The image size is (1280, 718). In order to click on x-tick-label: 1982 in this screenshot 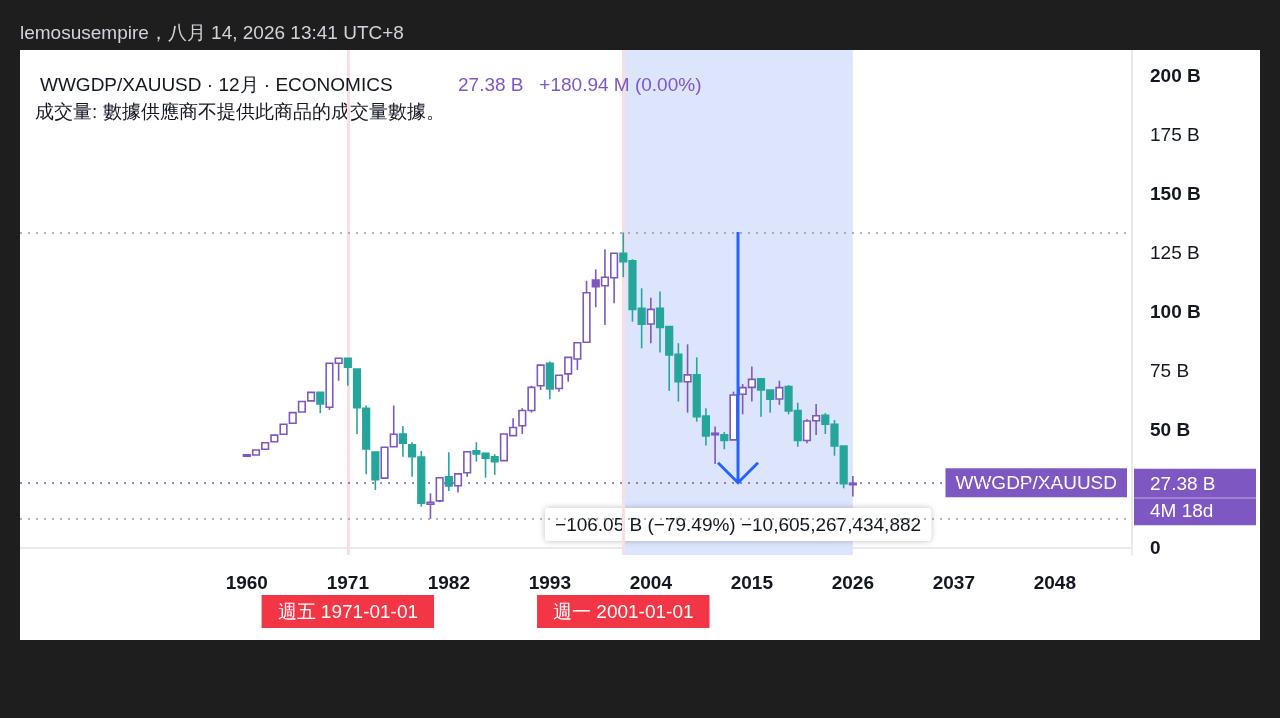, I will do `click(448, 582)`.